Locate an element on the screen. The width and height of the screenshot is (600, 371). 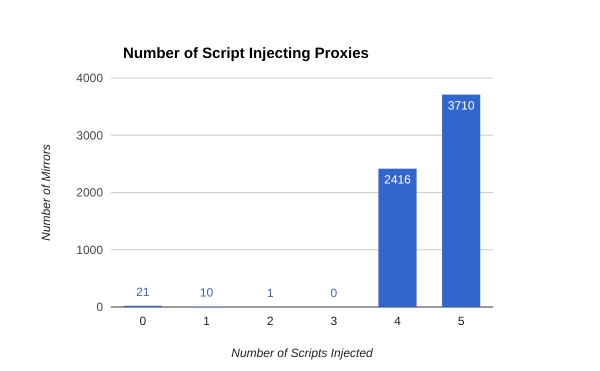
y-tick-label: 4000 is located at coordinates (90, 78).